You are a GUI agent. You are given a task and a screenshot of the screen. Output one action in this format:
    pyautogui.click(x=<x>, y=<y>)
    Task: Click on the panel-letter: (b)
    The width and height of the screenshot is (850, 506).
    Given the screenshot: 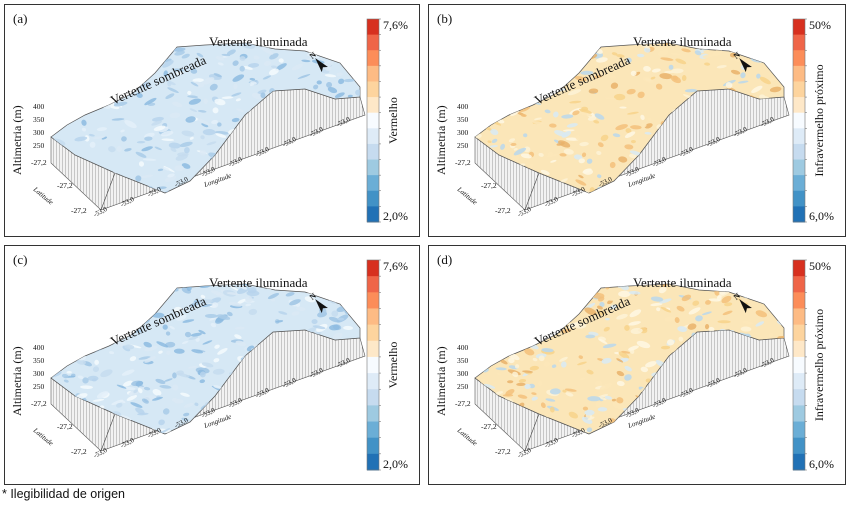 What is the action you would take?
    pyautogui.click(x=444, y=18)
    